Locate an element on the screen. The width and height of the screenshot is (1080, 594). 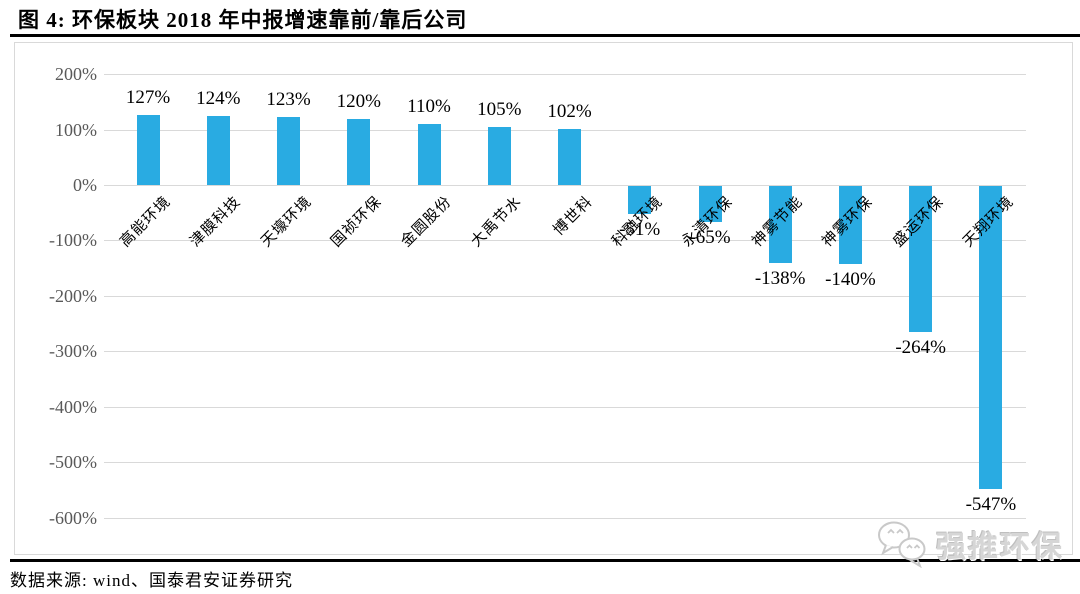
data-source-note: 数据来源: wind、国泰君安证券研究 is located at coordinates (151, 580).